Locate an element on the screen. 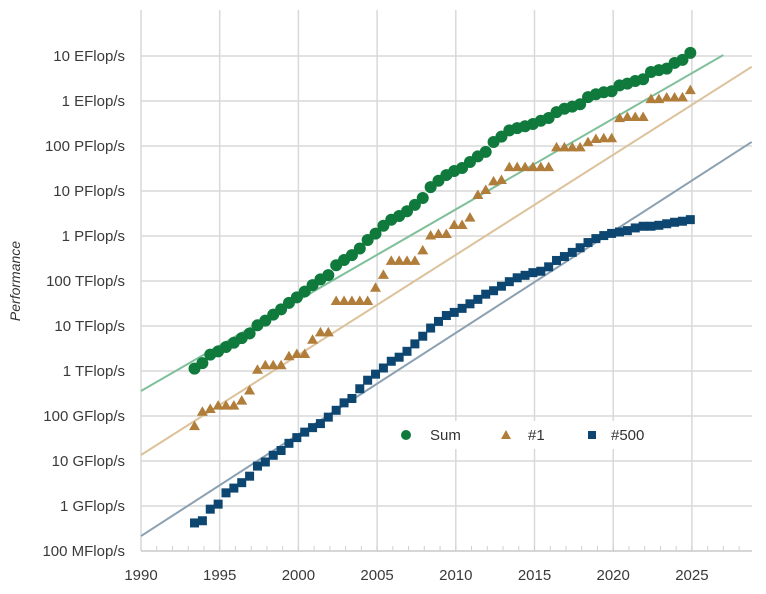  y-tick-label: 1 TFlop/s is located at coordinates (94, 371).